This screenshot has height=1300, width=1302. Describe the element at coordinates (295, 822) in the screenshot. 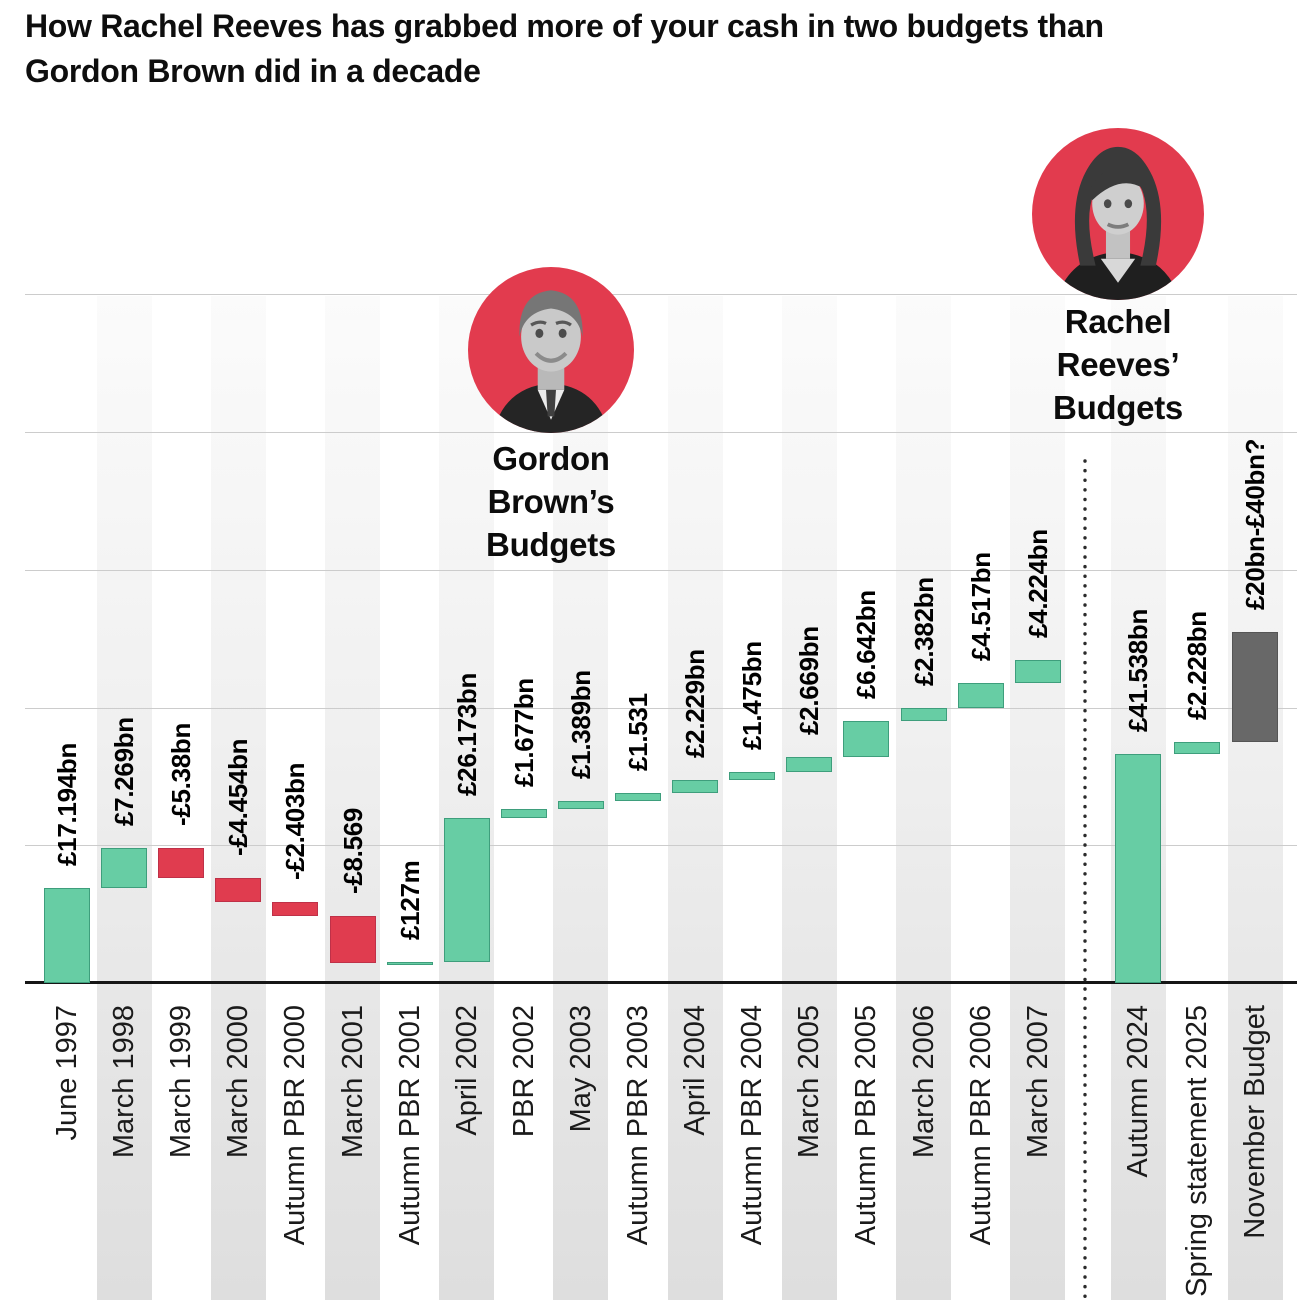

I see `value-label-autumn-pbr-2000: -£2.403bn` at that location.